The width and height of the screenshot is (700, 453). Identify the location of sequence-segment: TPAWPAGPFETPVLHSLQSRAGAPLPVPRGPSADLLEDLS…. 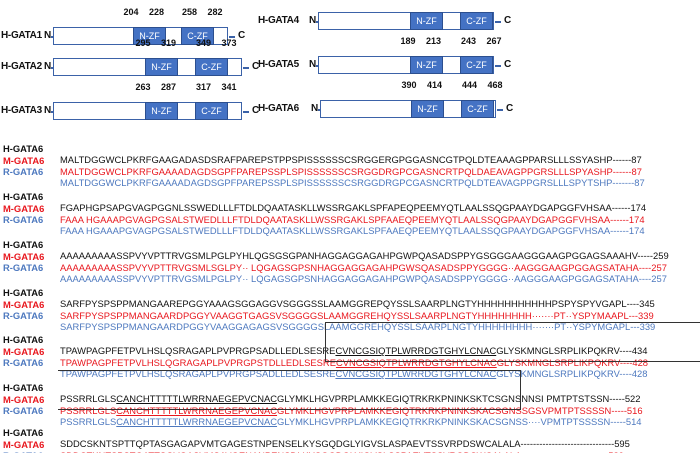
(198, 373).